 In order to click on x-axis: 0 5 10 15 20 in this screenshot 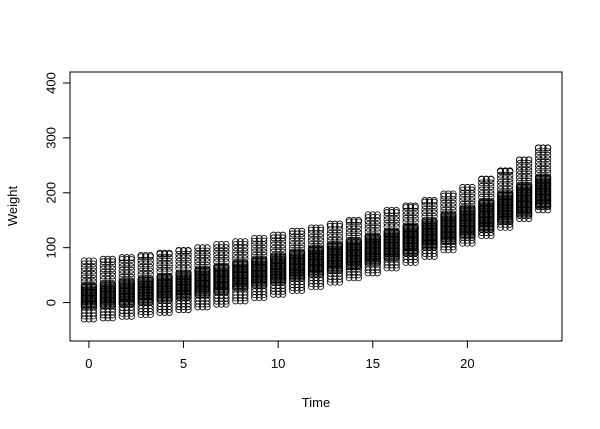, I will do `click(280, 355)`.